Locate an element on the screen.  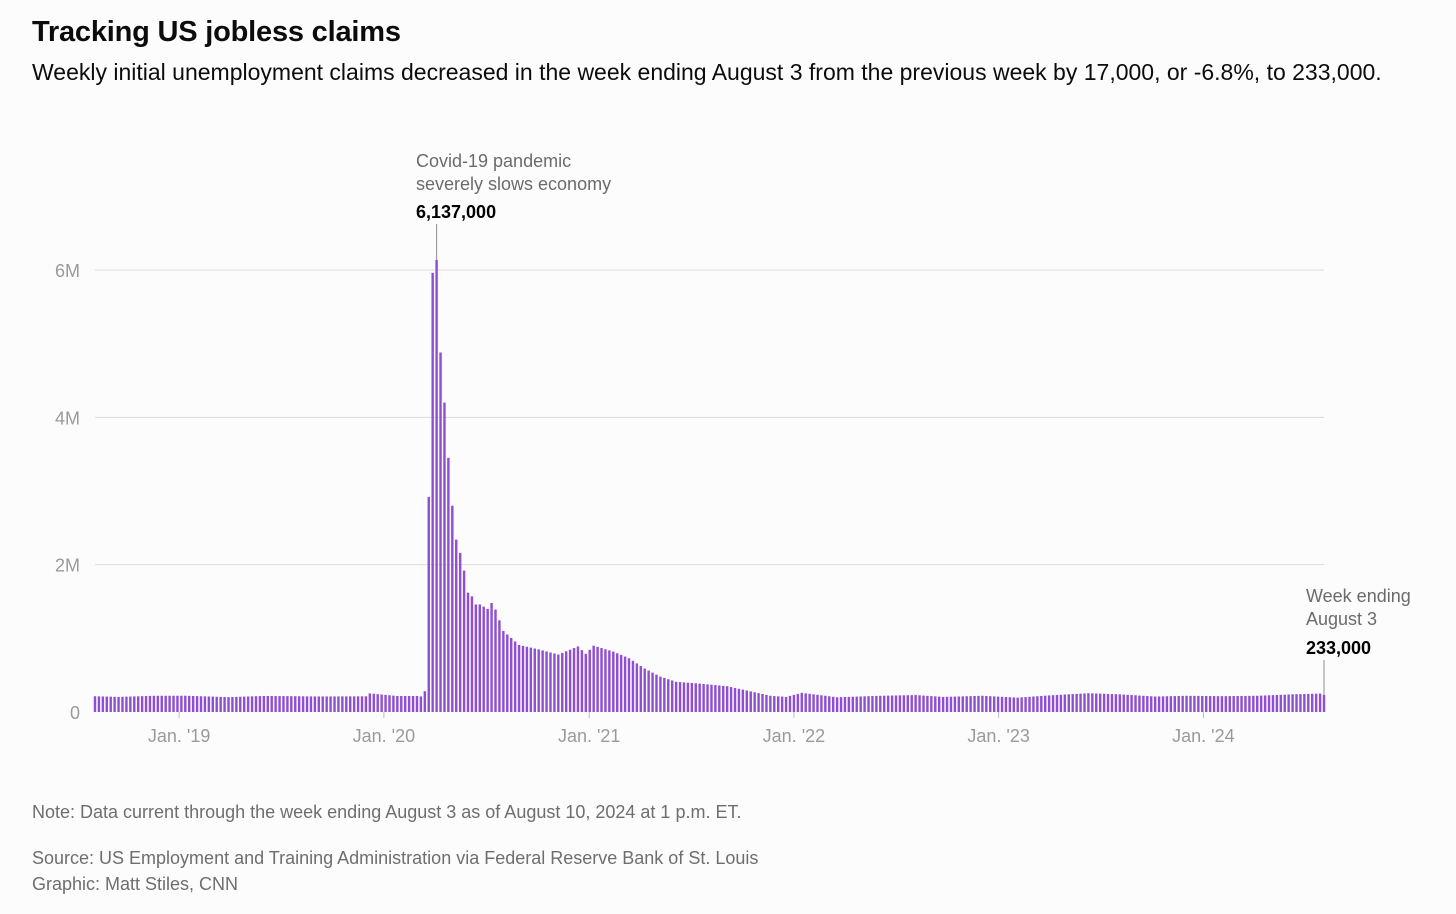
chart-credit: Graphic: Matt Stiles, CNN is located at coordinates (135, 884).